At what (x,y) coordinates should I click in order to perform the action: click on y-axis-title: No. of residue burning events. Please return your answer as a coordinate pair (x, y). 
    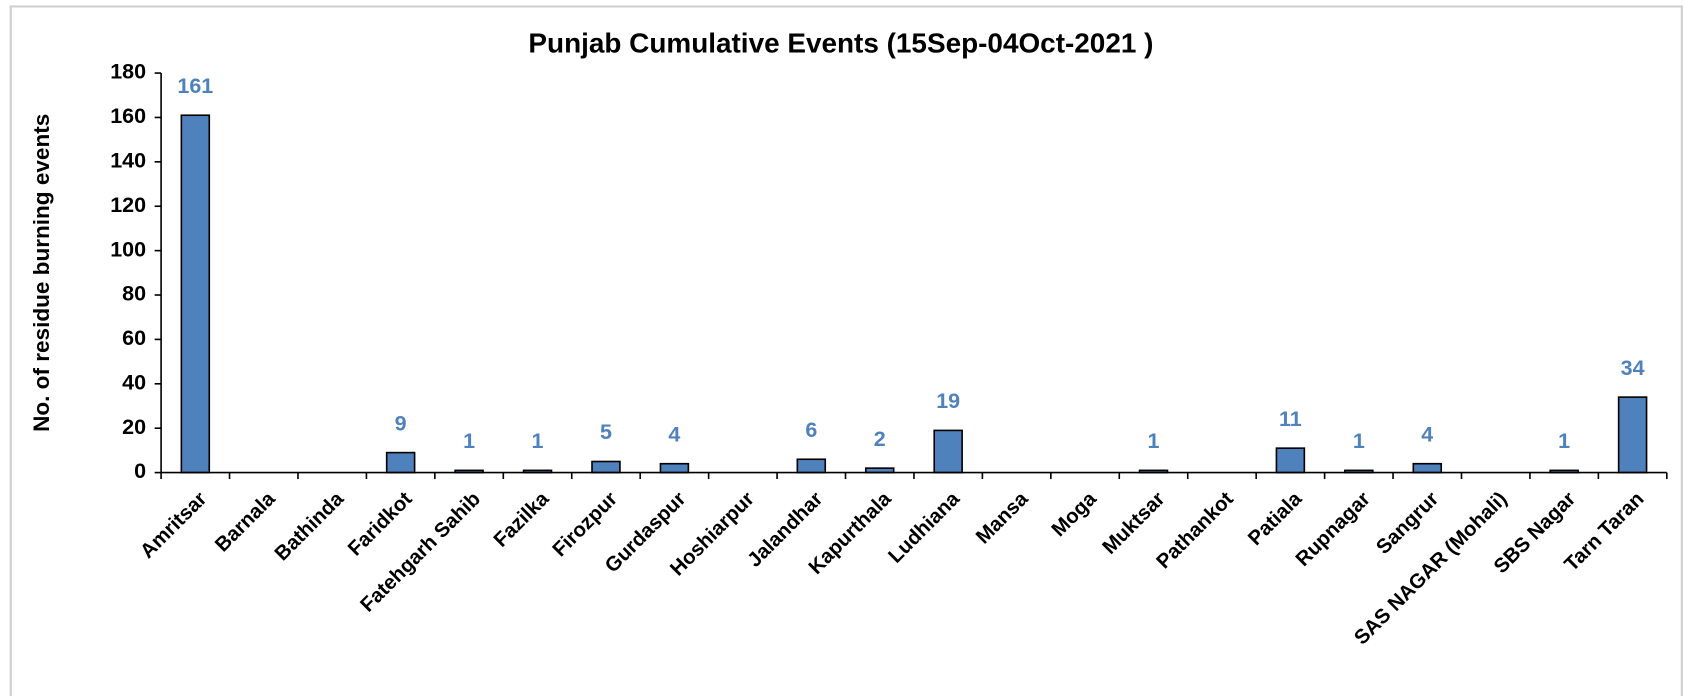
    Looking at the image, I should click on (41, 273).